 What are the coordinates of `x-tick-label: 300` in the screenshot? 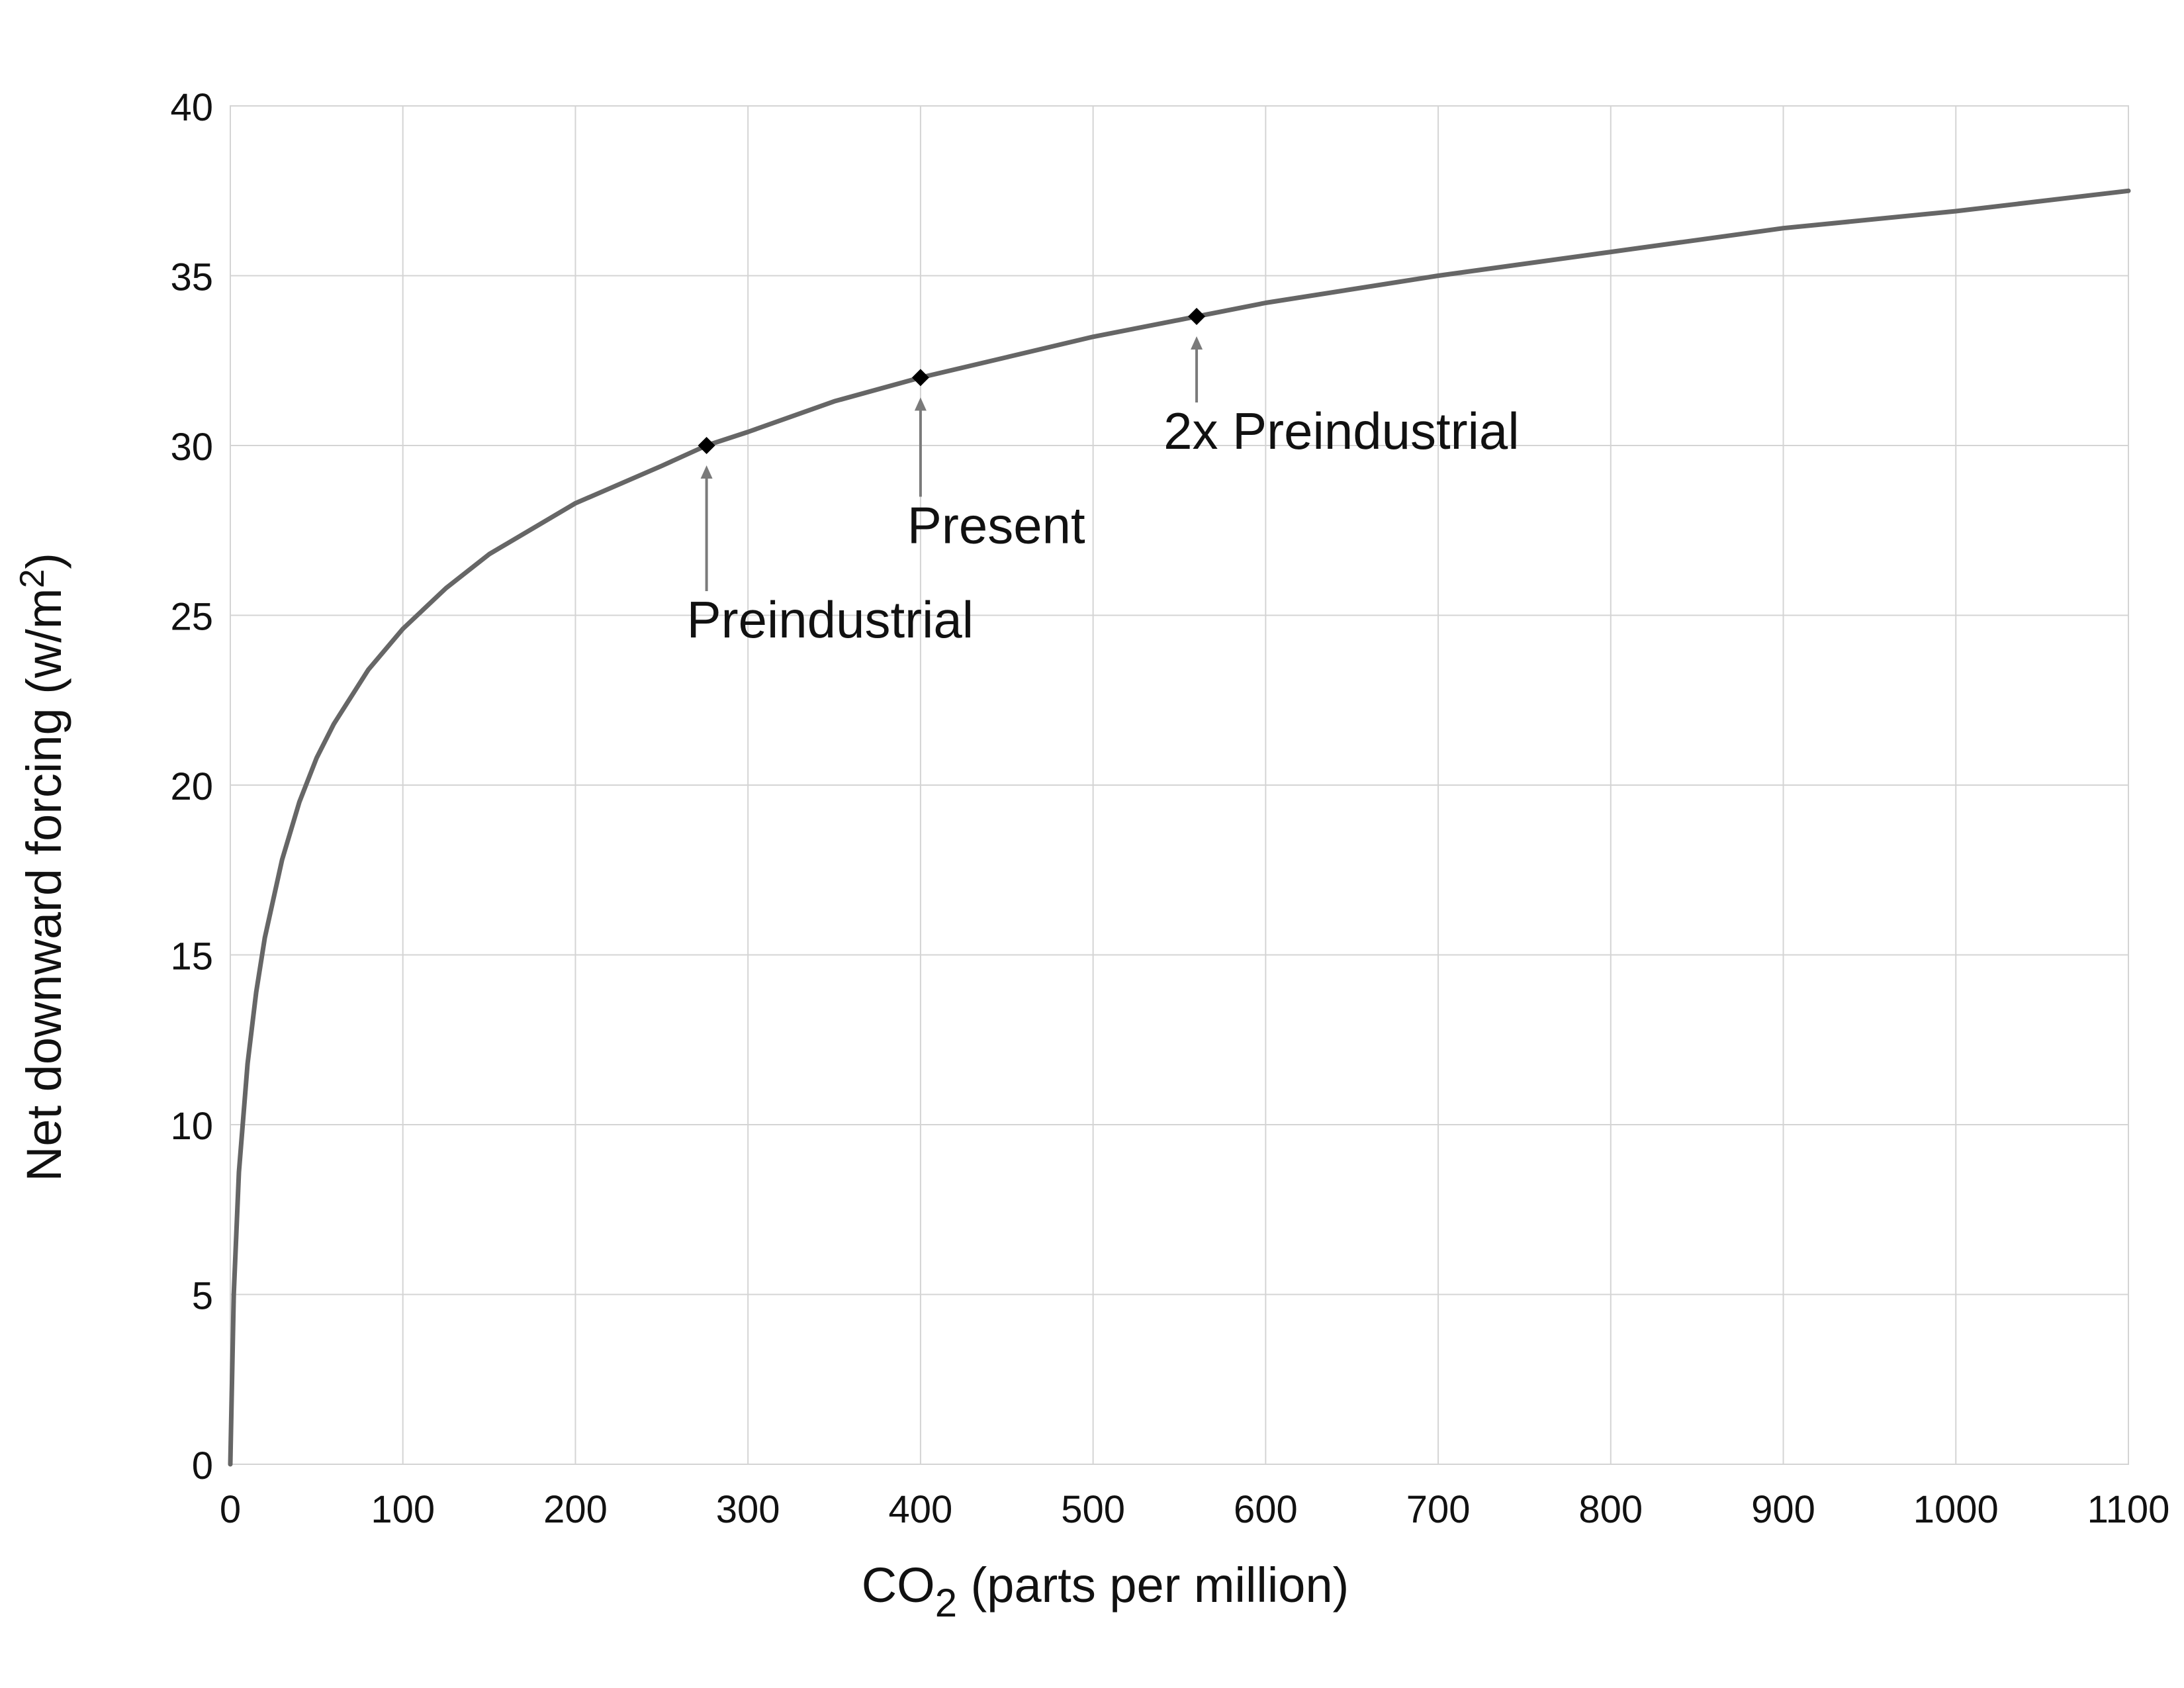 It's located at (748, 1509).